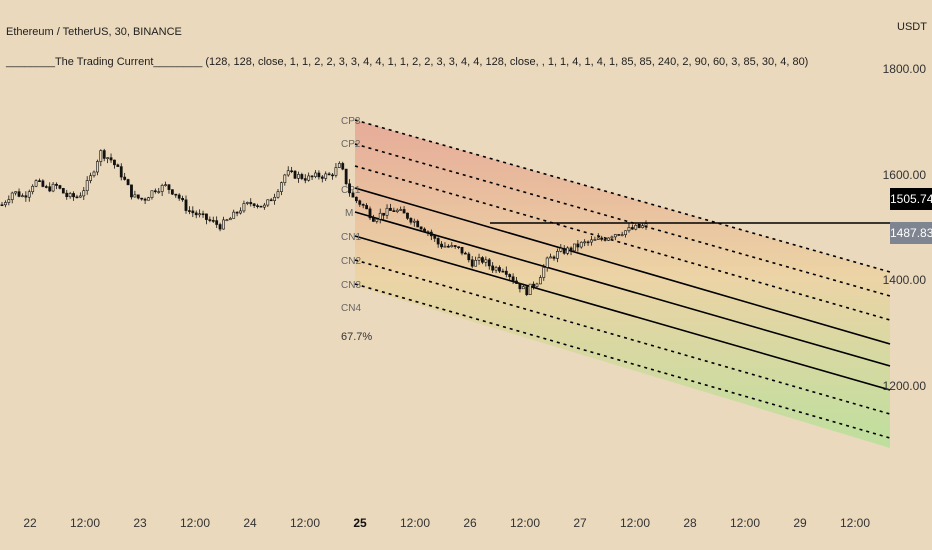 The width and height of the screenshot is (932, 550). Describe the element at coordinates (470, 523) in the screenshot. I see `time-axis-label: 26` at that location.